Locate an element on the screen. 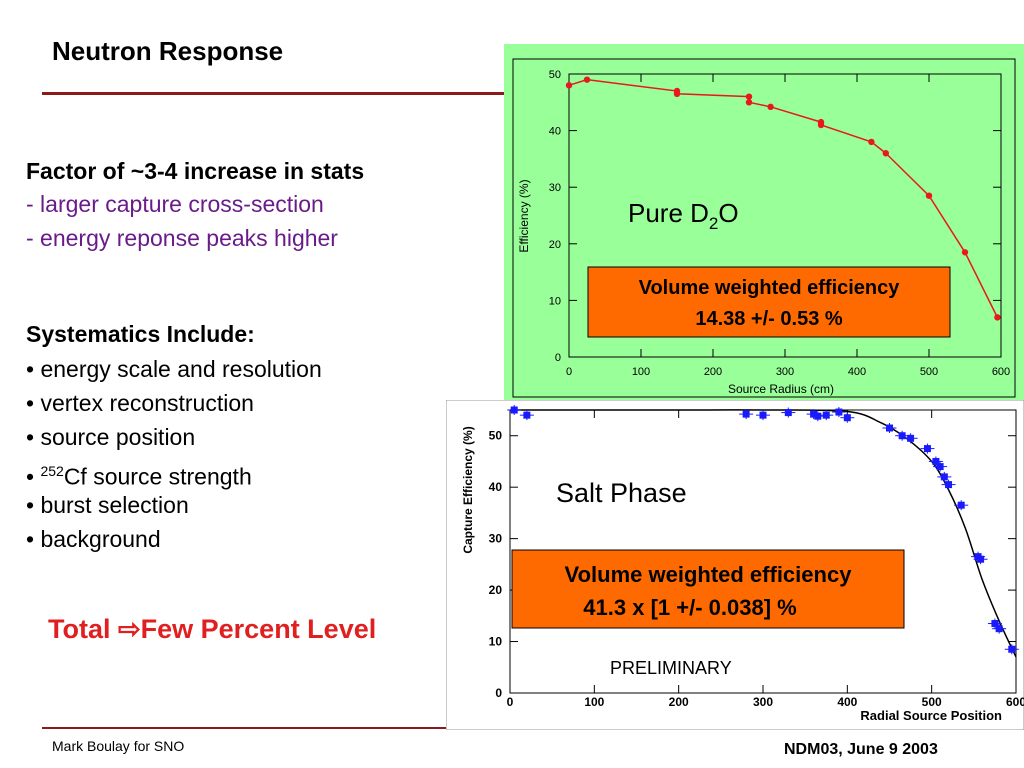 The image size is (1024, 768). d2o-x-axis-label: Source Radius (cm) is located at coordinates (781, 389).